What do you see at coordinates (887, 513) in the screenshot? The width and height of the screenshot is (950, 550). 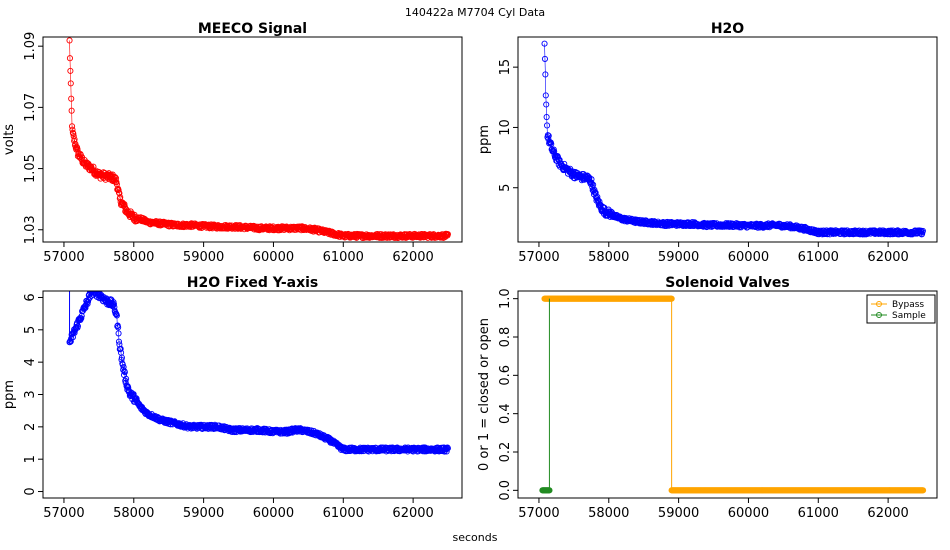 I see `solenoid-x-tick-label: 62000` at bounding box center [887, 513].